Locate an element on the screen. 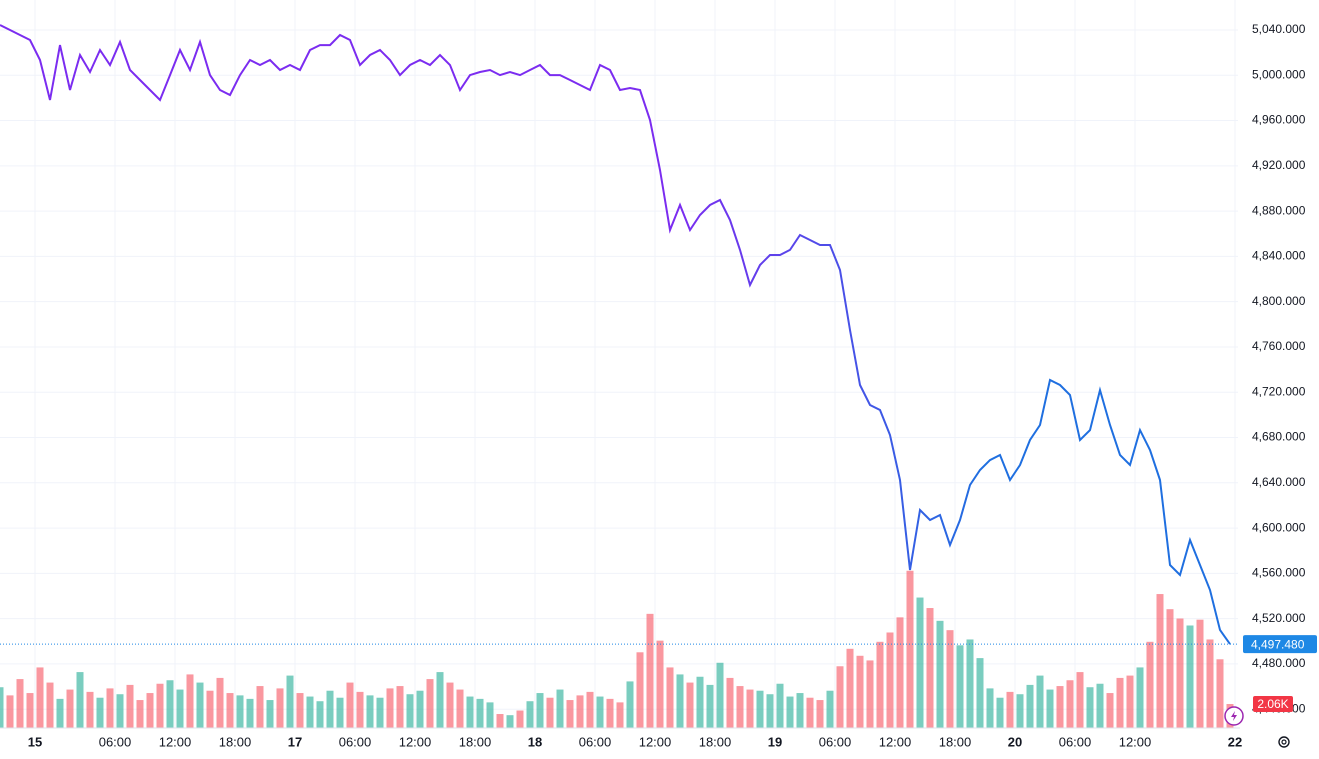 The height and width of the screenshot is (759, 1319). x-tick-label: 18 is located at coordinates (535, 741).